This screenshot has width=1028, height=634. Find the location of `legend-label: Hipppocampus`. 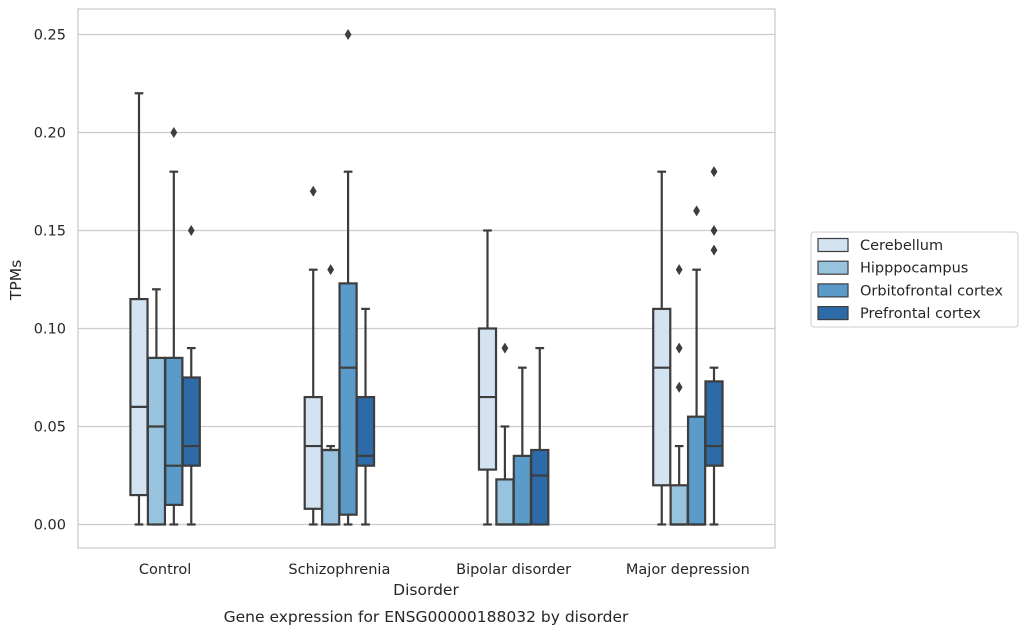

legend-label: Hipppocampus is located at coordinates (914, 269).